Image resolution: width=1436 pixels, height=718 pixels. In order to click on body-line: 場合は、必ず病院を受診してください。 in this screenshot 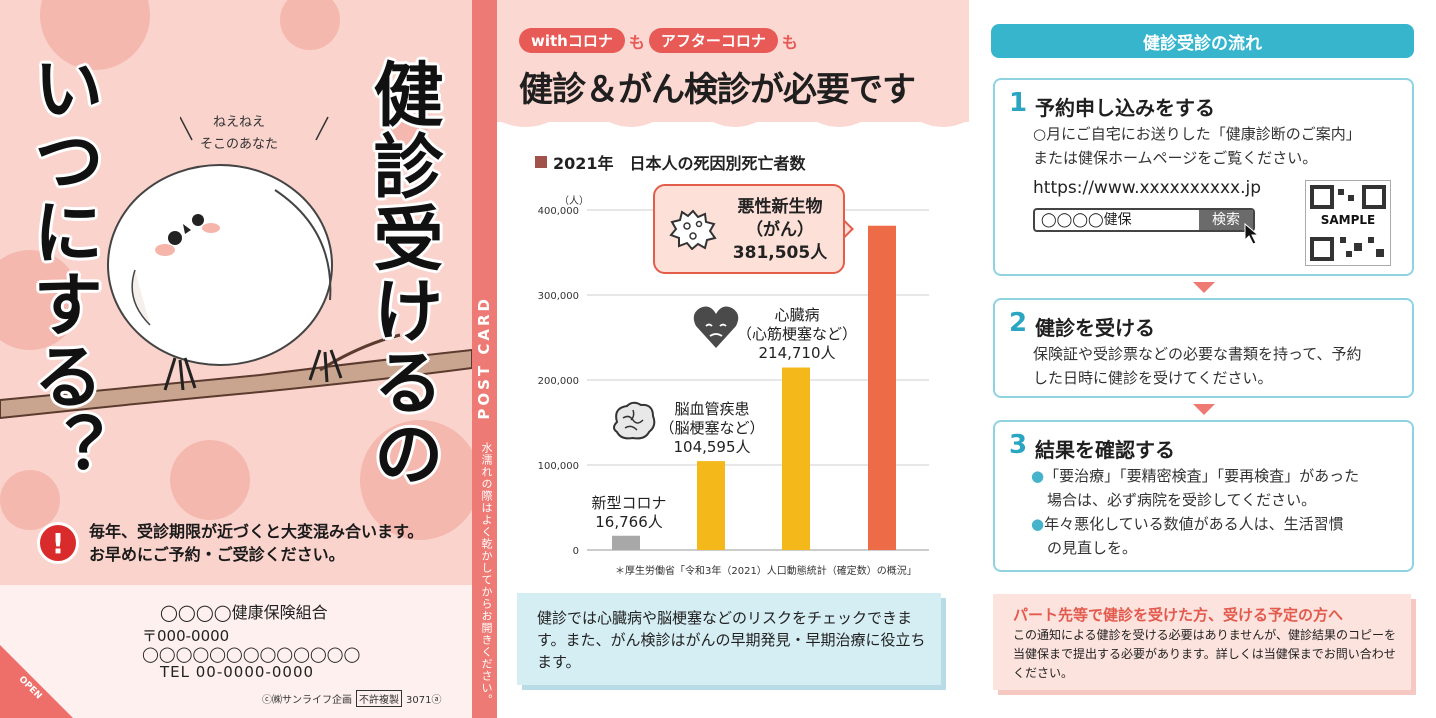, I will do `click(1182, 500)`.